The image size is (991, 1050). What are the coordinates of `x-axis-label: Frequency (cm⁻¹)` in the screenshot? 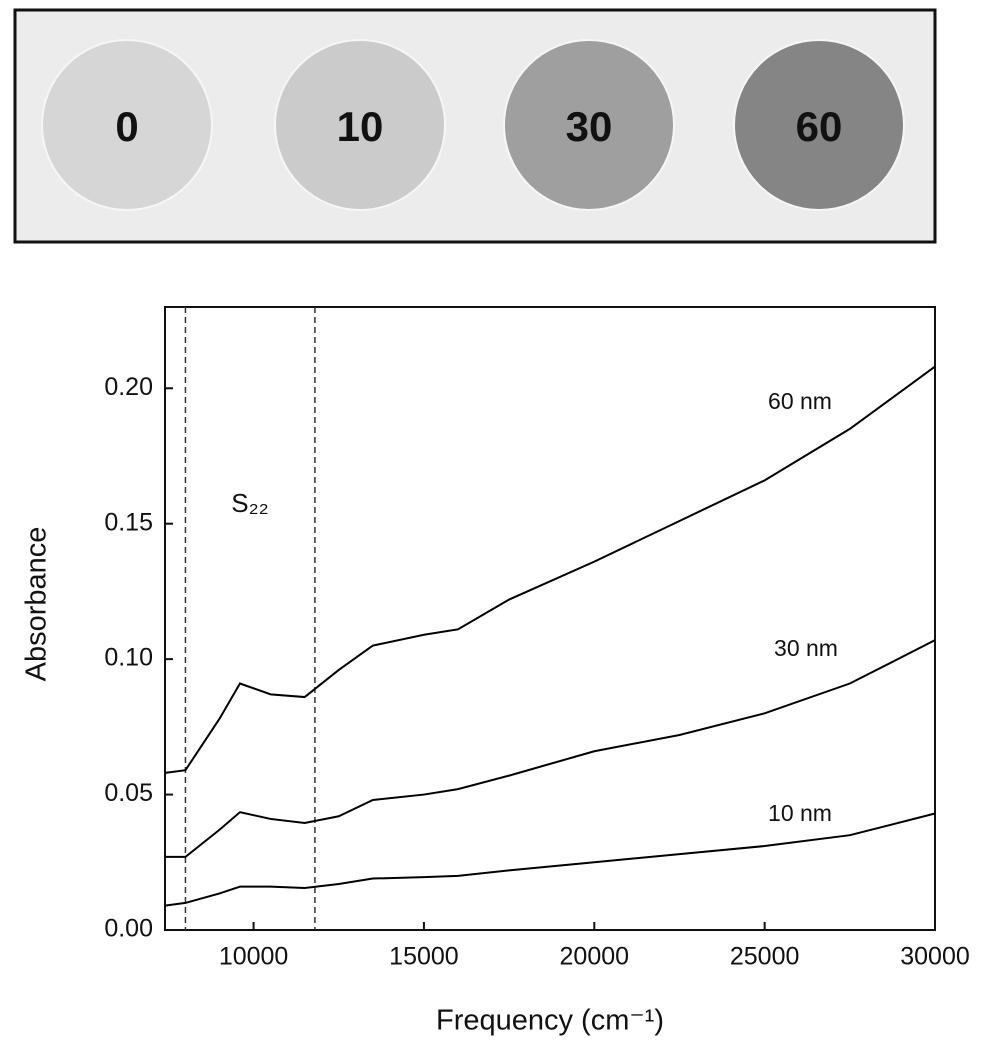 It's located at (550, 1021).